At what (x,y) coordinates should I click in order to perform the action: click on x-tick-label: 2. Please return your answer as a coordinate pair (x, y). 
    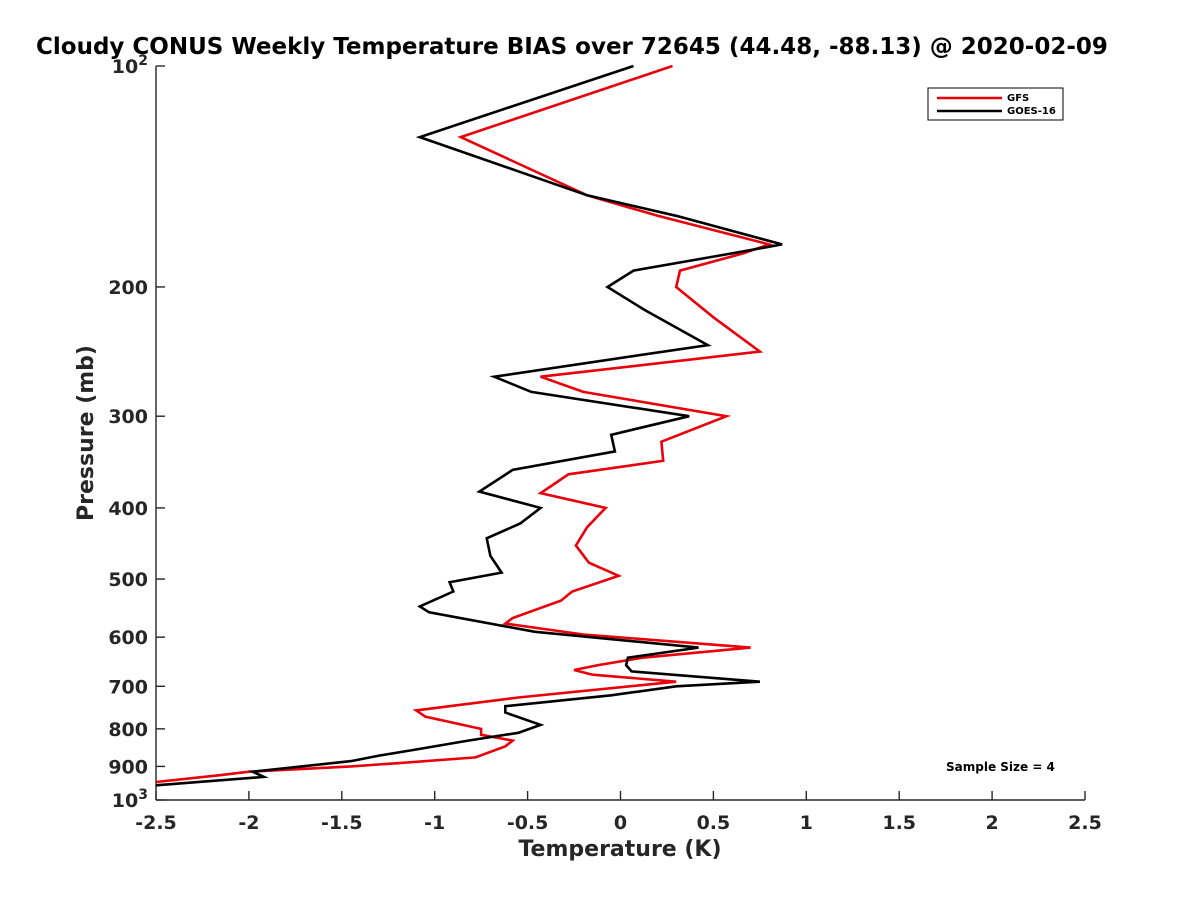
    Looking at the image, I should click on (991, 823).